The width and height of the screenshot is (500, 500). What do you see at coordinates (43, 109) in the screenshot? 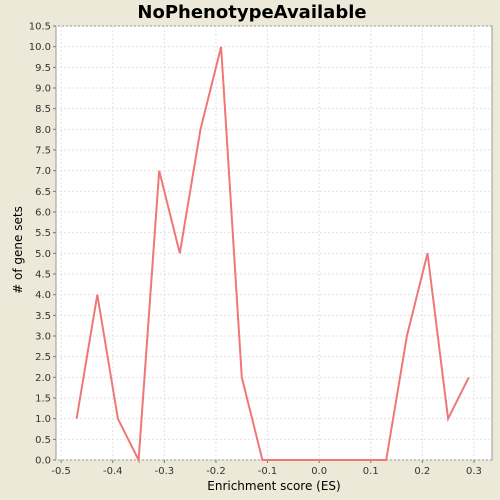
I see `y-tick-label: 8.5` at bounding box center [43, 109].